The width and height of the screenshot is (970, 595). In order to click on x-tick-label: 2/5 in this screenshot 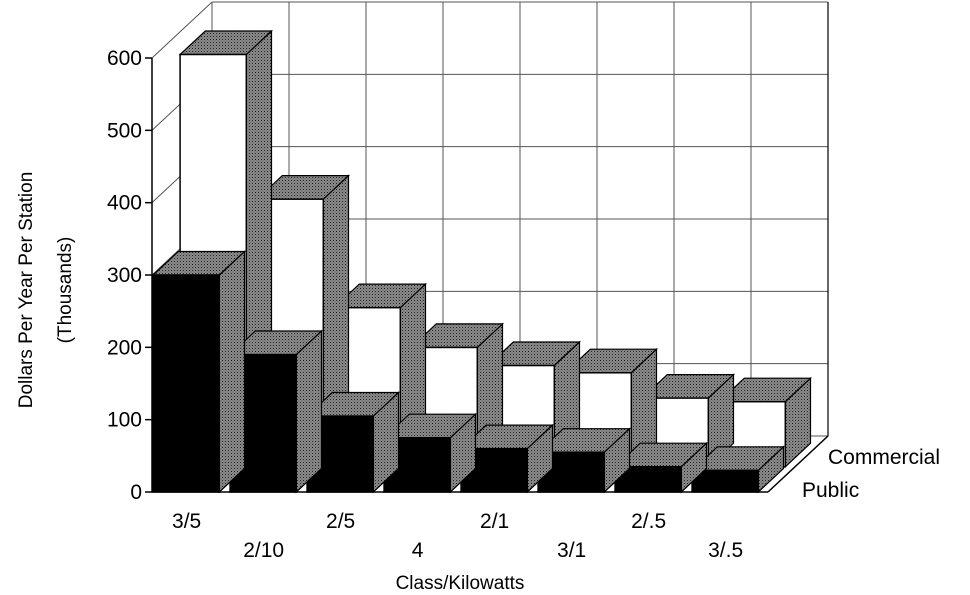, I will do `click(340, 521)`.